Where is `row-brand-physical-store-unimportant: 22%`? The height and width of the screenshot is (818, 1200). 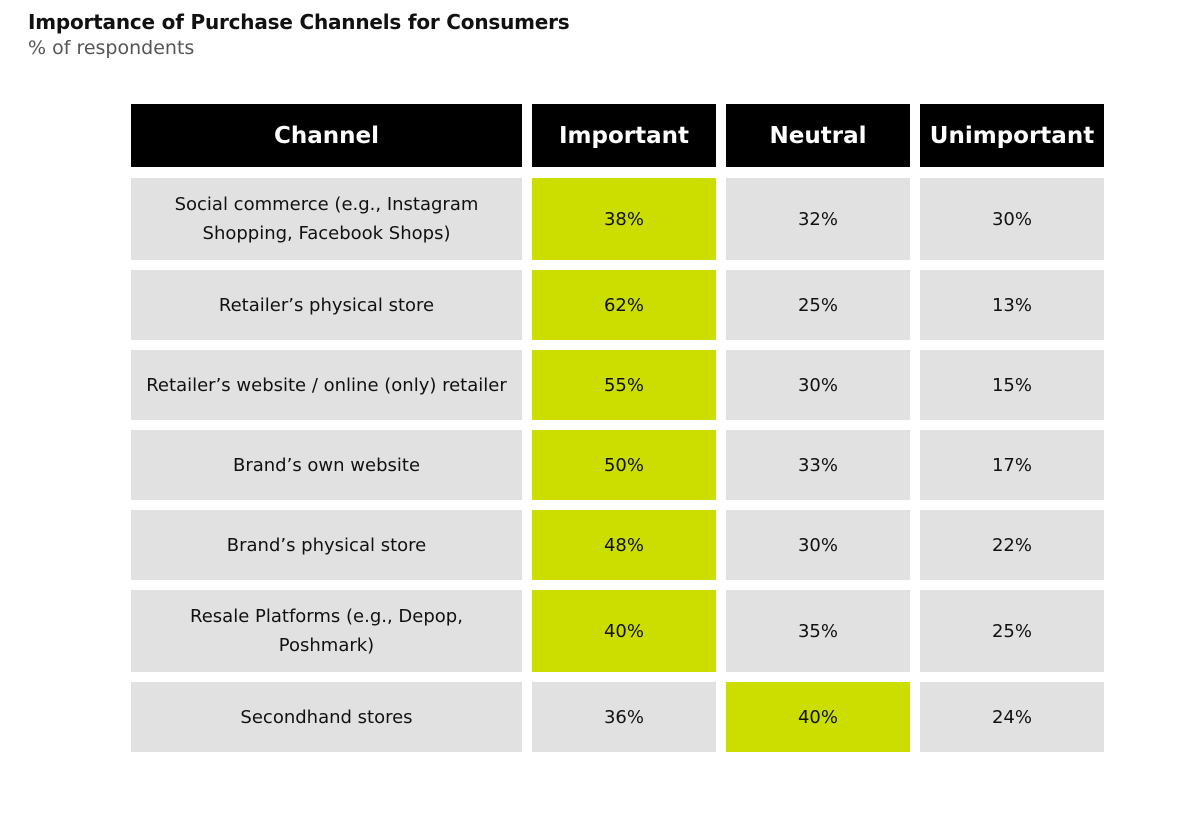
row-brand-physical-store-unimportant: 22% is located at coordinates (1012, 545).